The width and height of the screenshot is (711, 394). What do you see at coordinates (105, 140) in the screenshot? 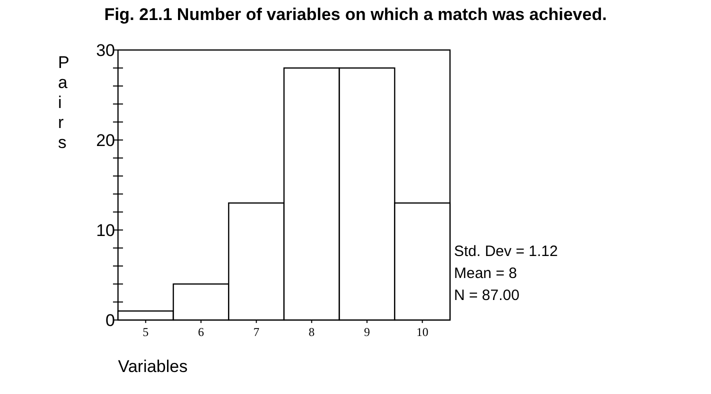
I see `y-tick-label: 20` at bounding box center [105, 140].